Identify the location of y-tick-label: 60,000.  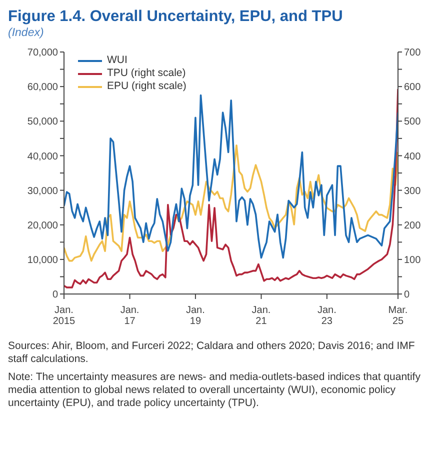
(42, 88).